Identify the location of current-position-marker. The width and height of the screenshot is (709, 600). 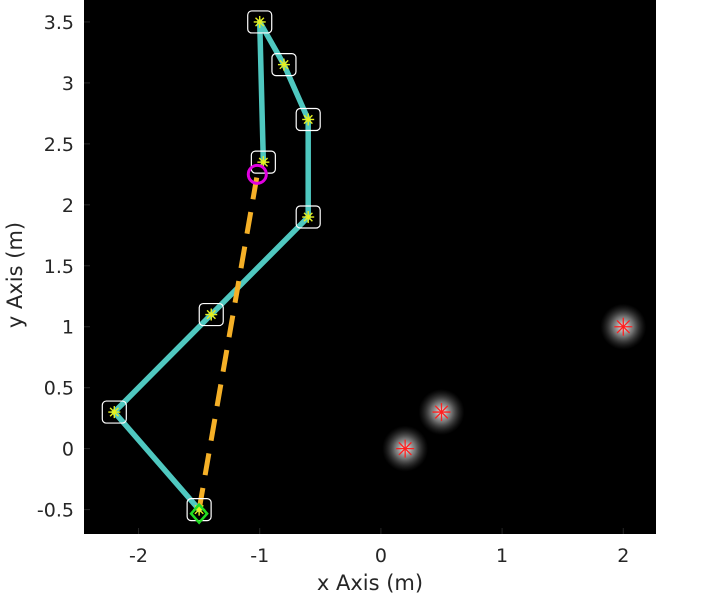
(257, 174).